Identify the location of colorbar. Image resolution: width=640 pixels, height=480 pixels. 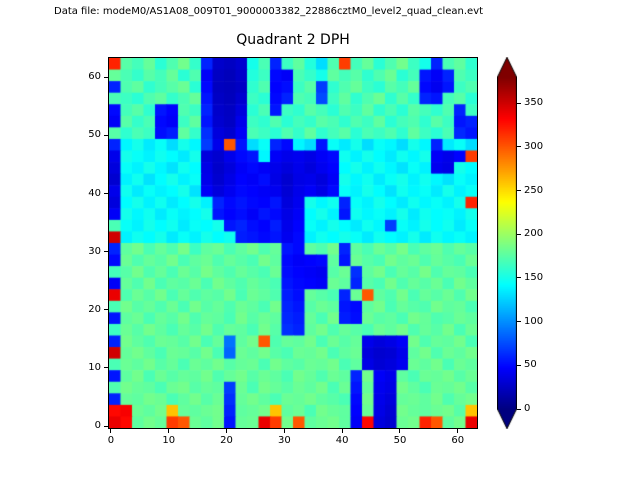
(507, 243).